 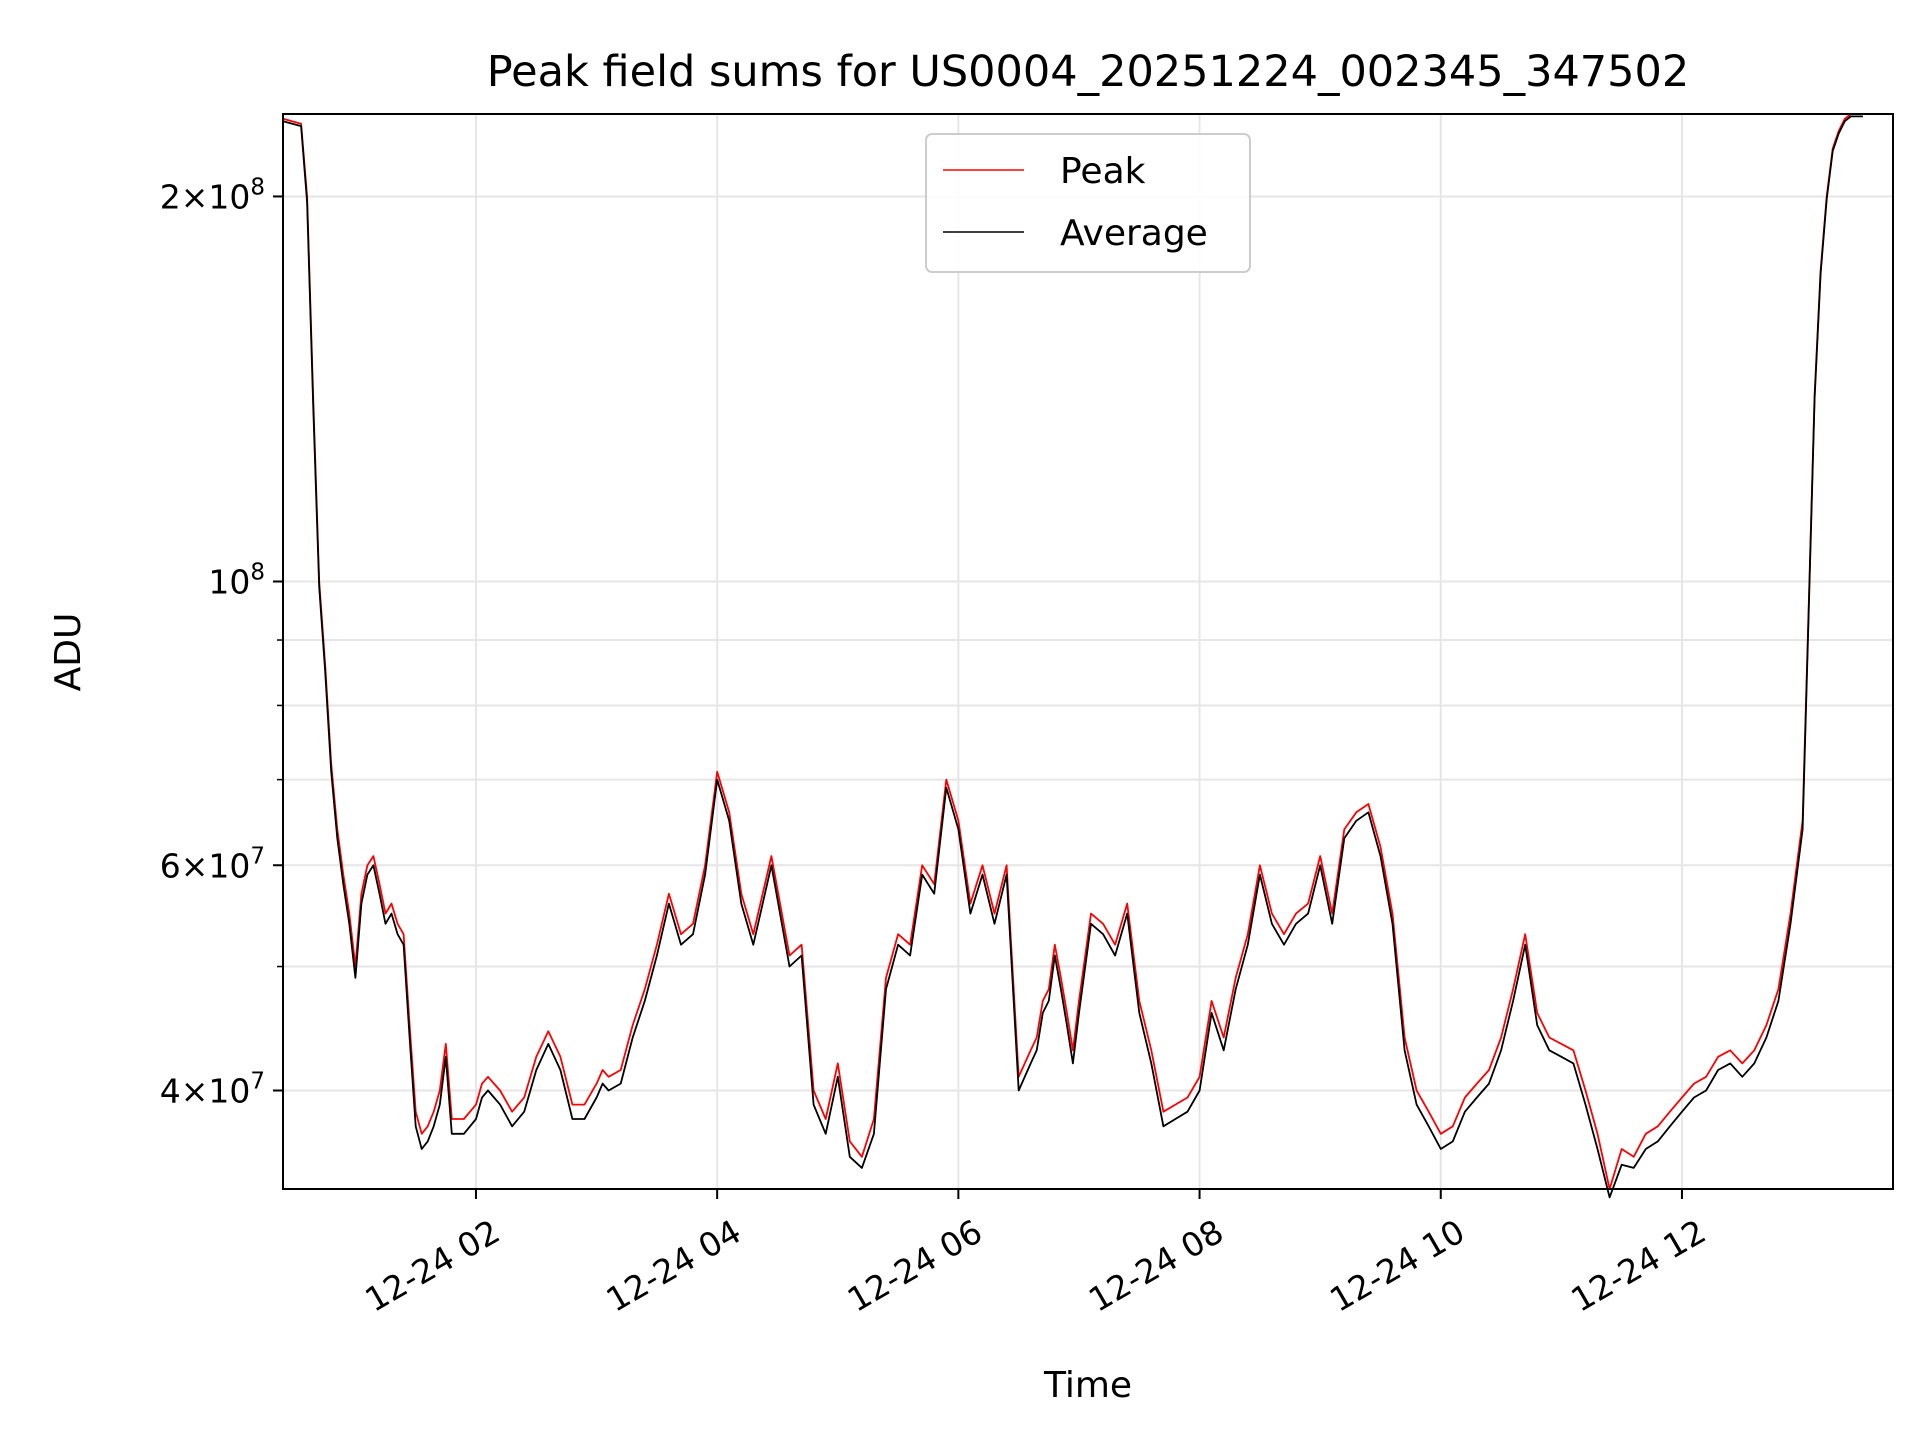 I want to click on y-tick-label: 108, so click(x=236, y=580).